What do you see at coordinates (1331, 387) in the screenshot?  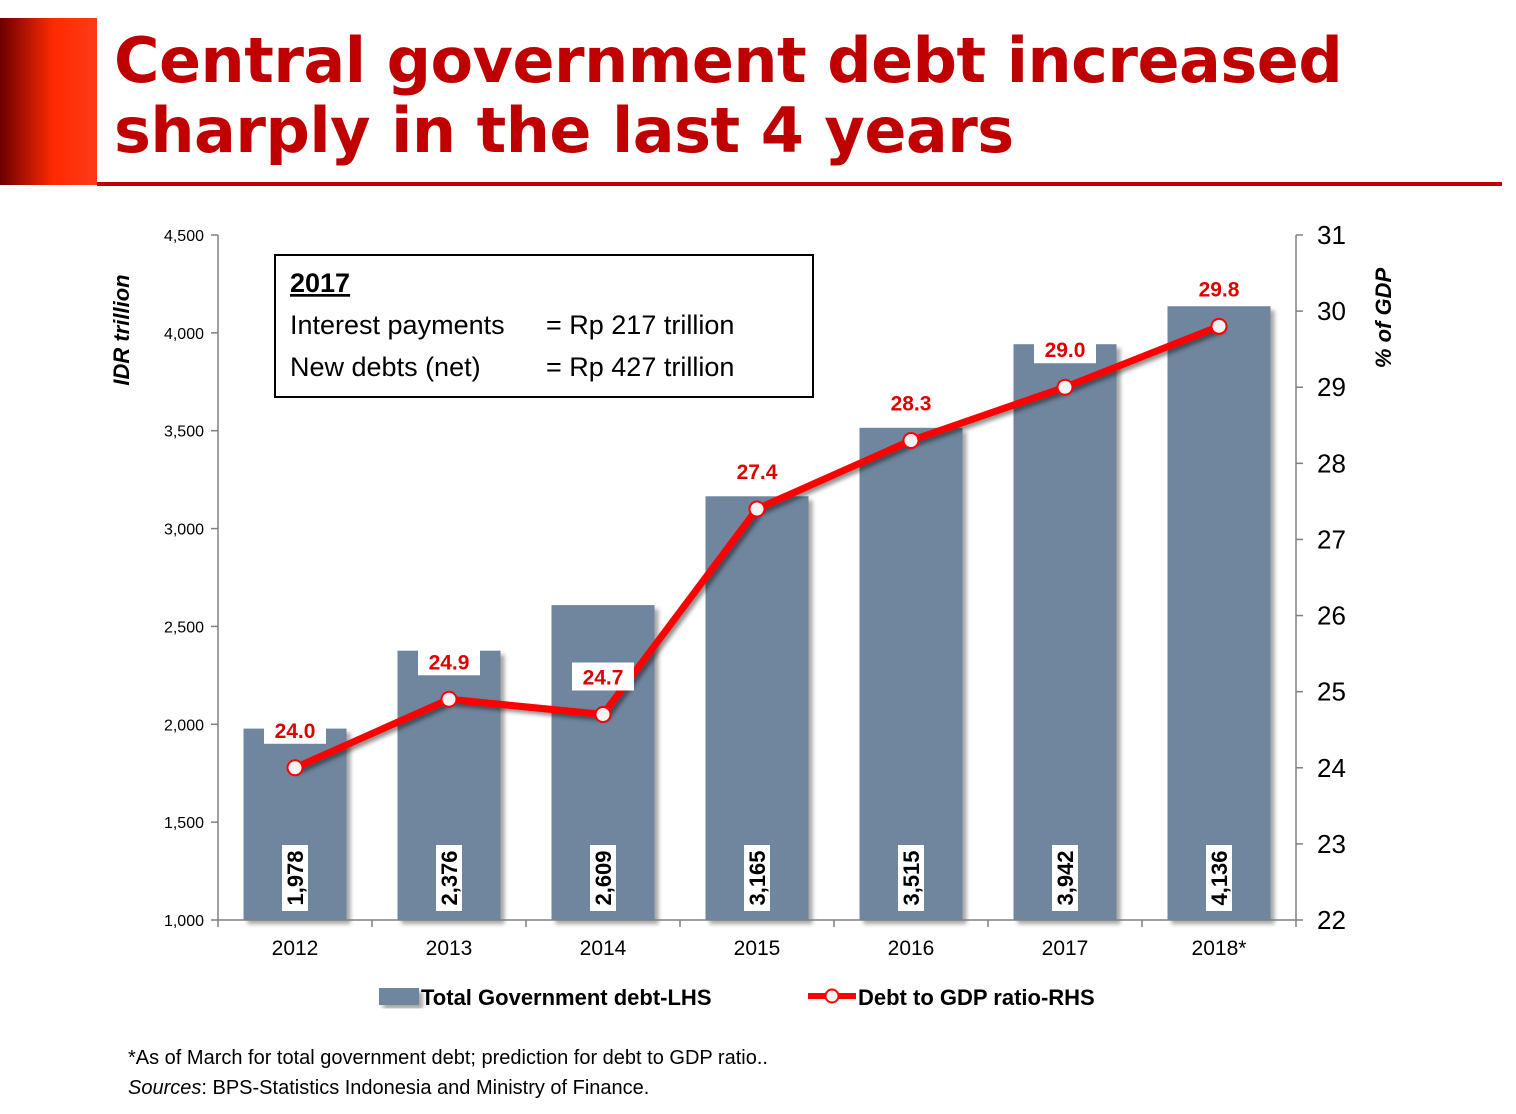 I see `right-axis-tick-label: 29` at bounding box center [1331, 387].